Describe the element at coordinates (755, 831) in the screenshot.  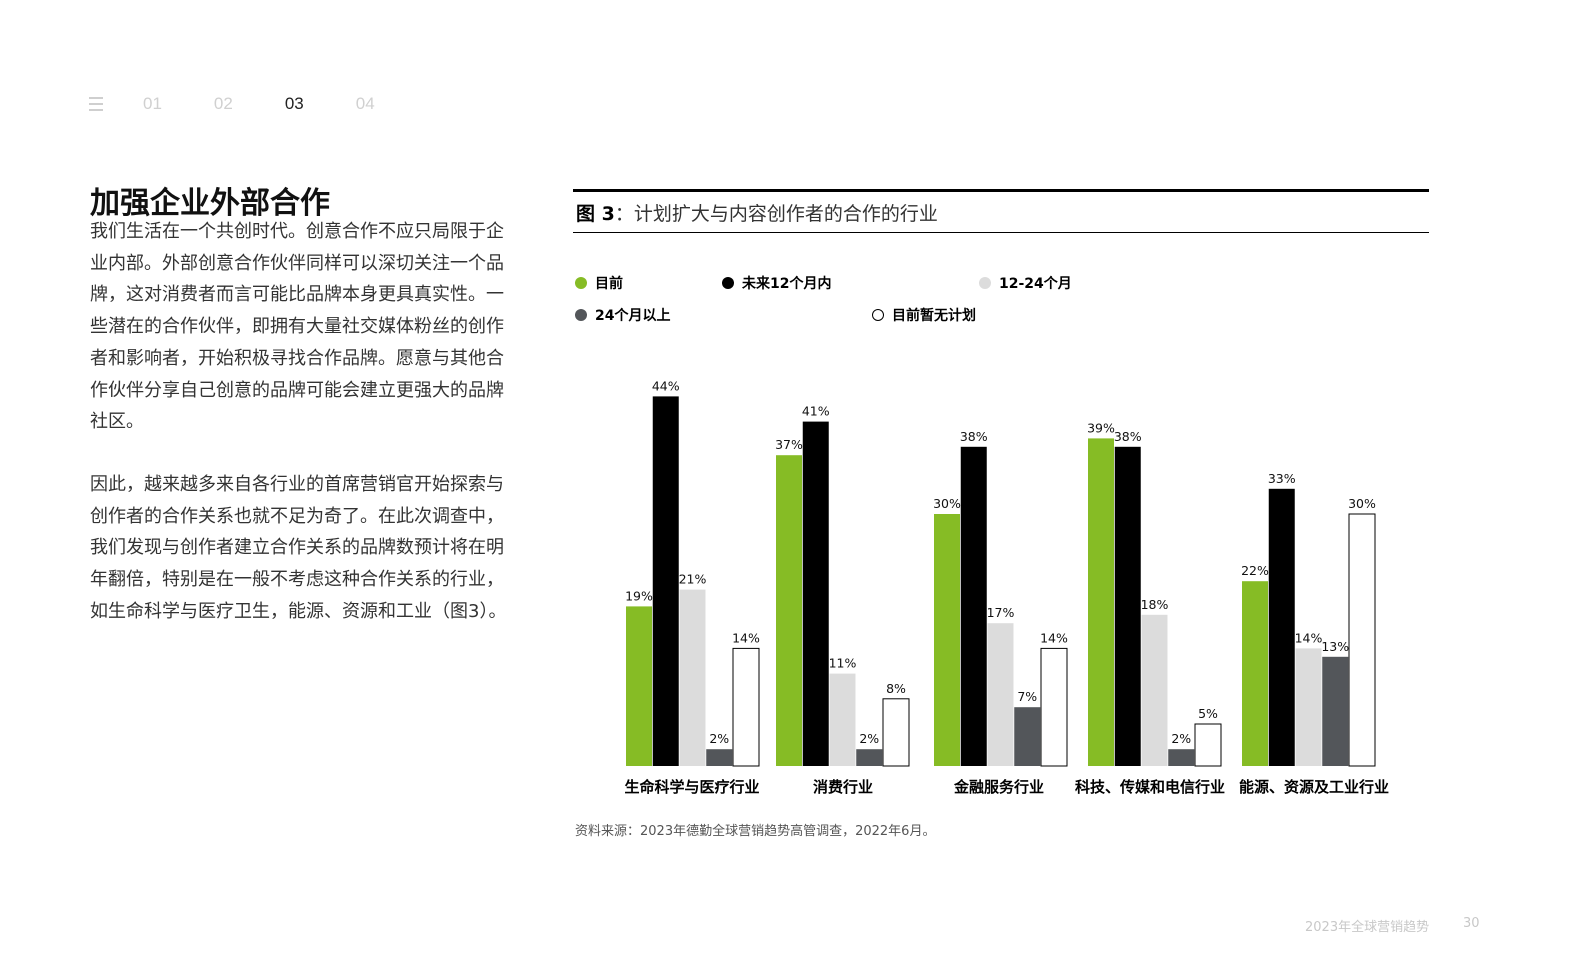
I see `source-note: 资料来源：2023年德勤全球营销趋势高管调查，2022年6月。` at that location.